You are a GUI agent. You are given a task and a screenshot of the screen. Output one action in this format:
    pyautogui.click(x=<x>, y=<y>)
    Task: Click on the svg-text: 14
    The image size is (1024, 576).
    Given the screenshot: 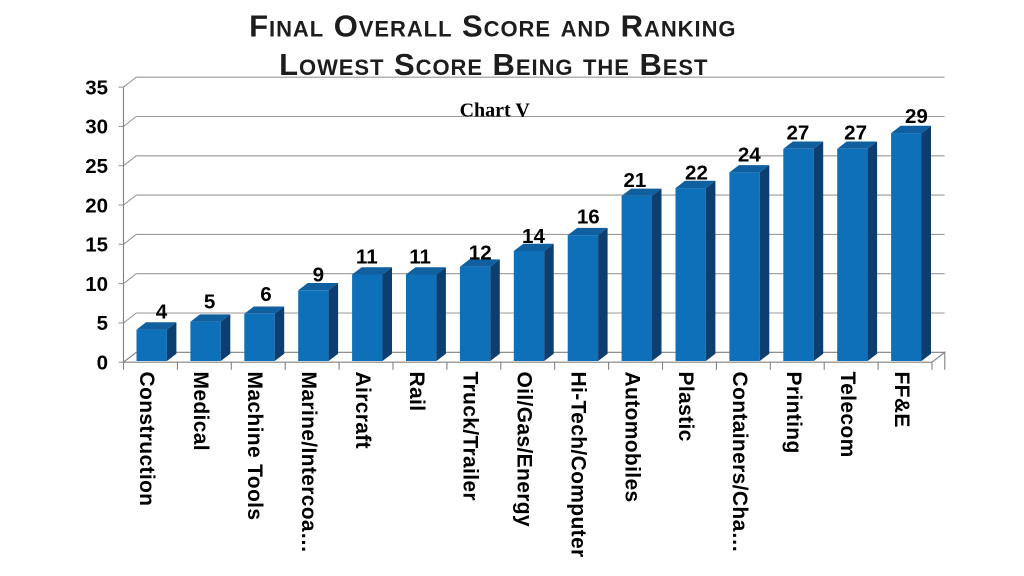 What is the action you would take?
    pyautogui.click(x=533, y=236)
    